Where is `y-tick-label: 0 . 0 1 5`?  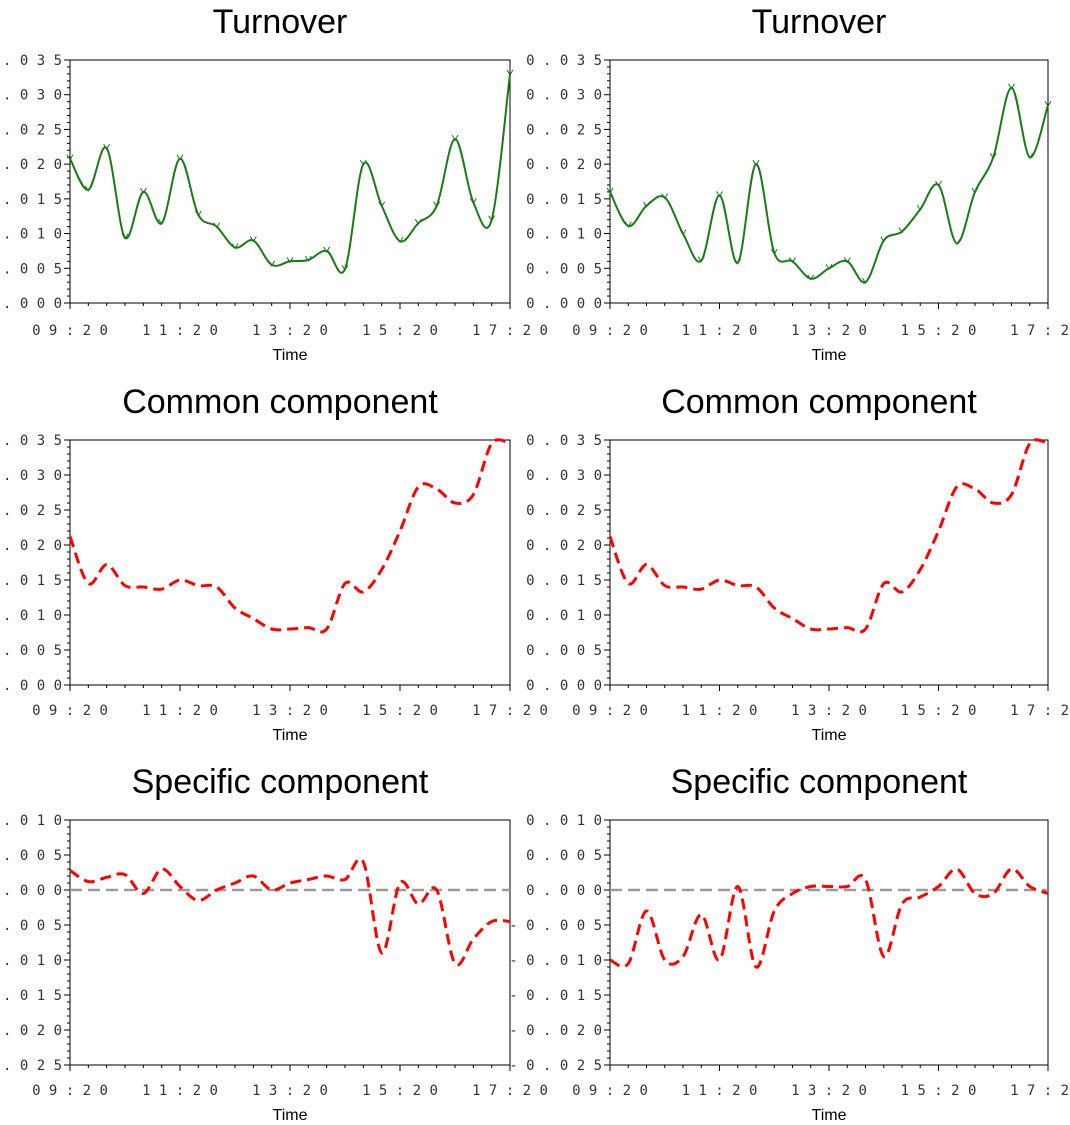 y-tick-label: 0 . 0 1 5 is located at coordinates (564, 200).